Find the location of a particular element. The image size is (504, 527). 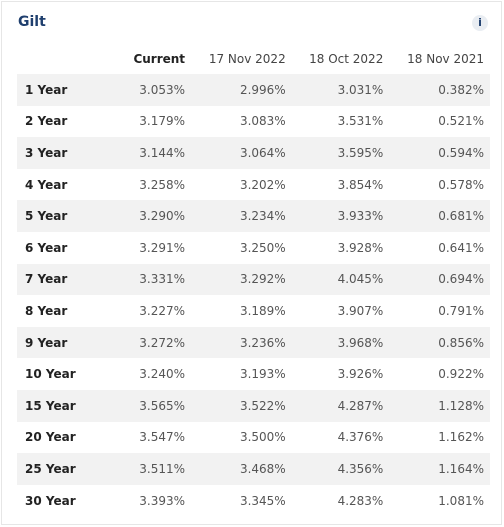

cell-18-oct-2022: 3.907% is located at coordinates (360, 310).